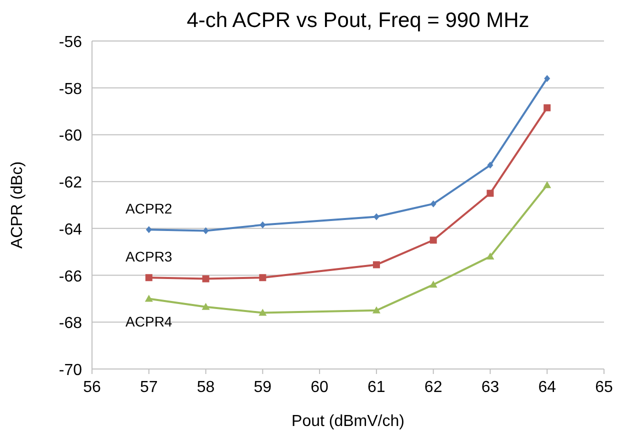  I want to click on y-tick-label: -70, so click(70, 370).